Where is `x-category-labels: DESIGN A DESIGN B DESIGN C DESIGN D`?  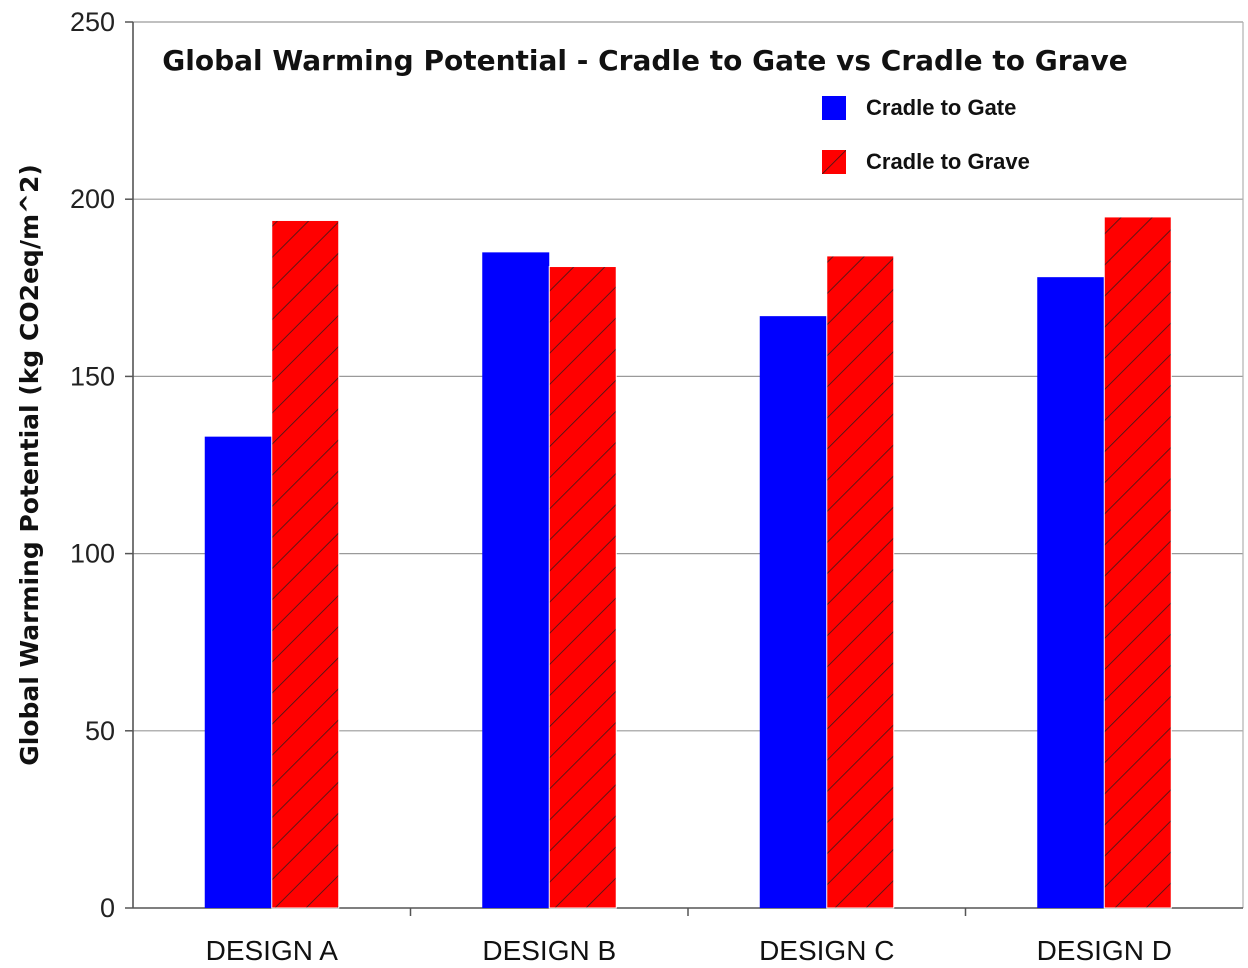
x-category-labels: DESIGN A DESIGN B DESIGN C DESIGN D is located at coordinates (689, 950).